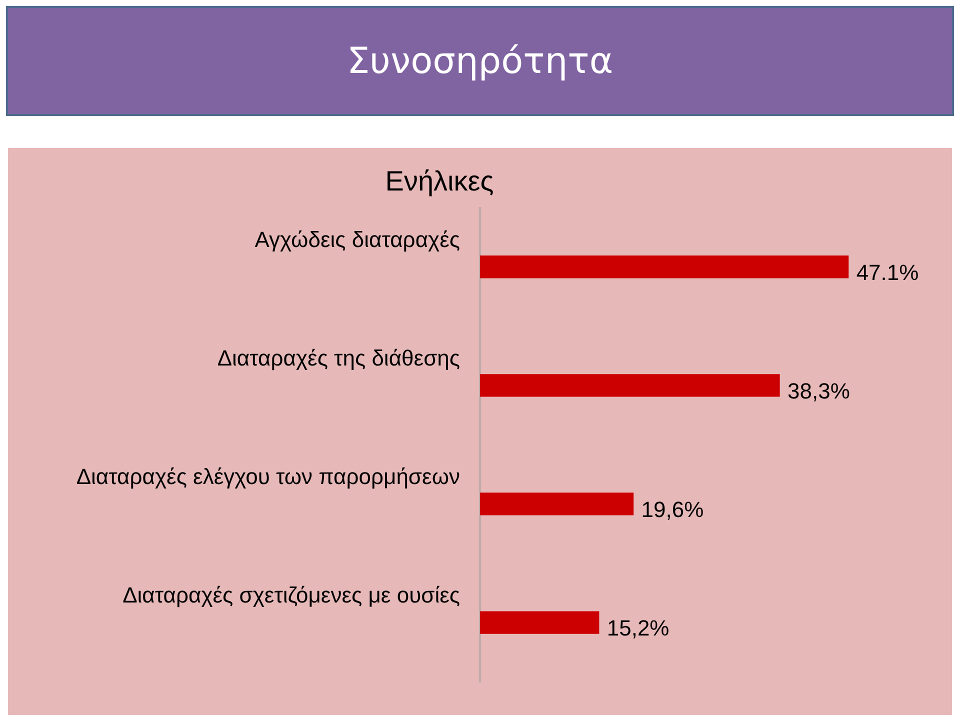 This screenshot has width=960, height=719. I want to click on data-label: 19,6%, so click(672, 509).